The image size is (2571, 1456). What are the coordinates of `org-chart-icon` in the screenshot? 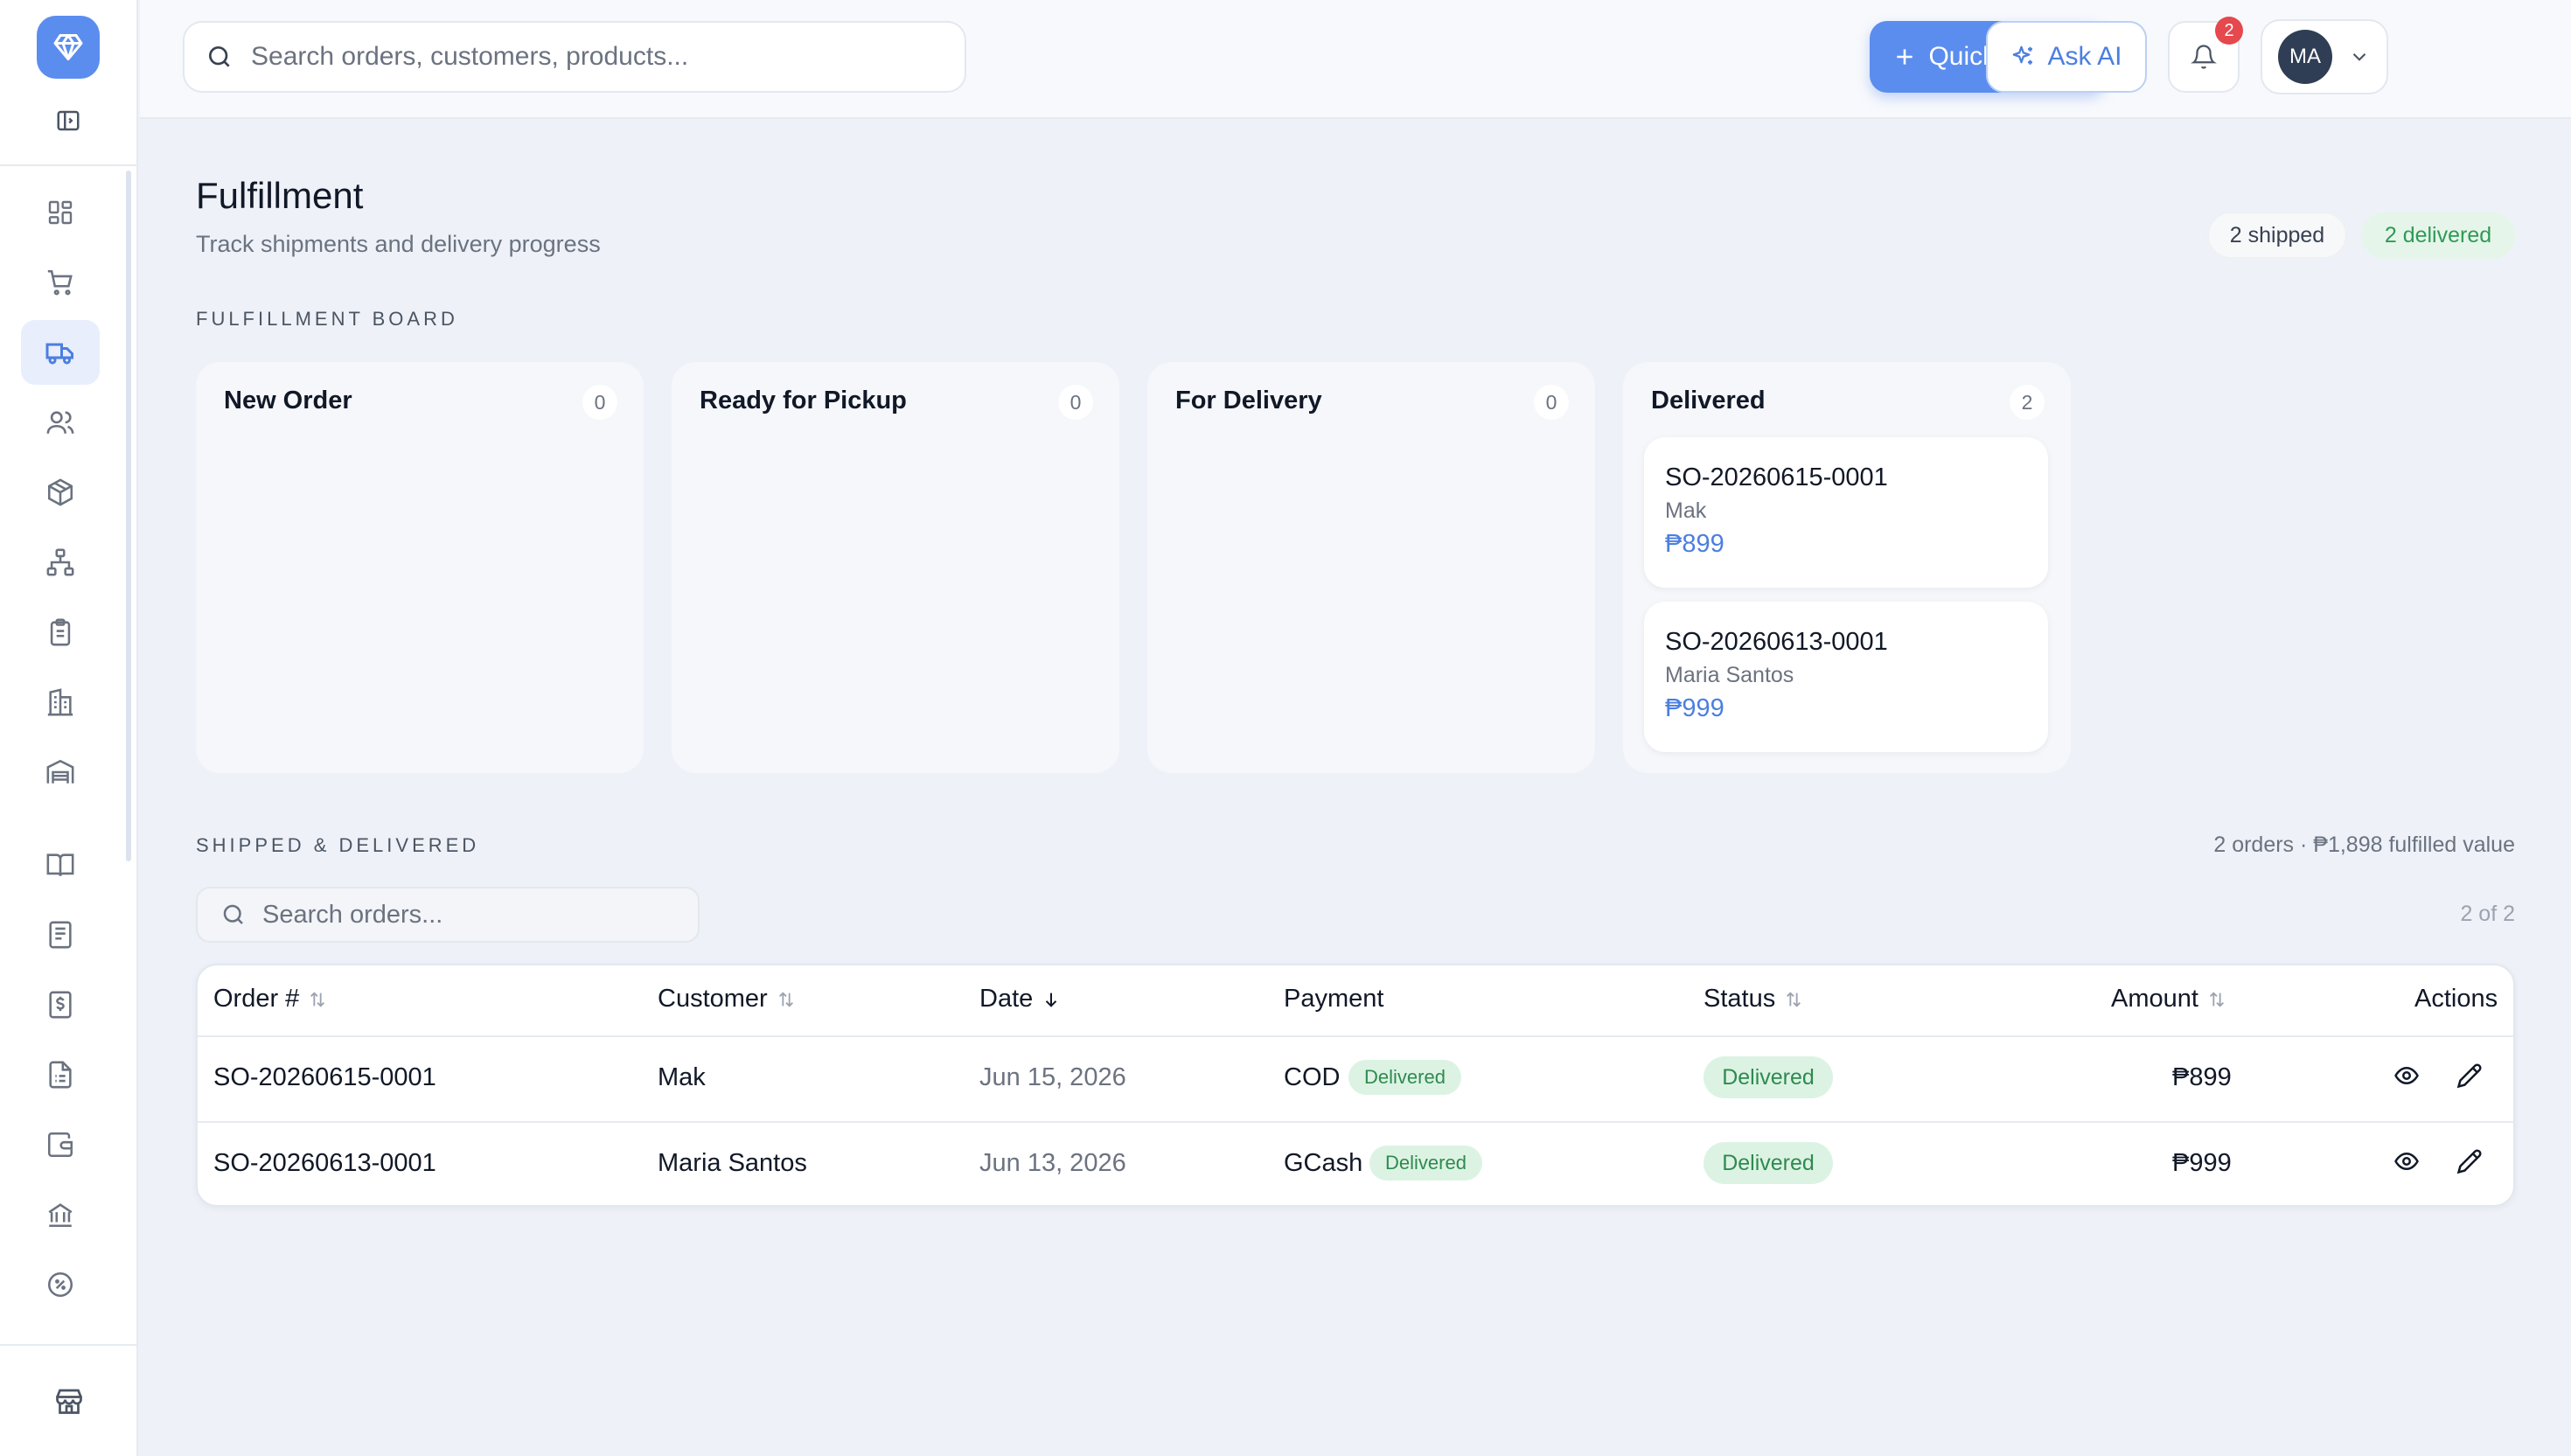 It's located at (60, 562).